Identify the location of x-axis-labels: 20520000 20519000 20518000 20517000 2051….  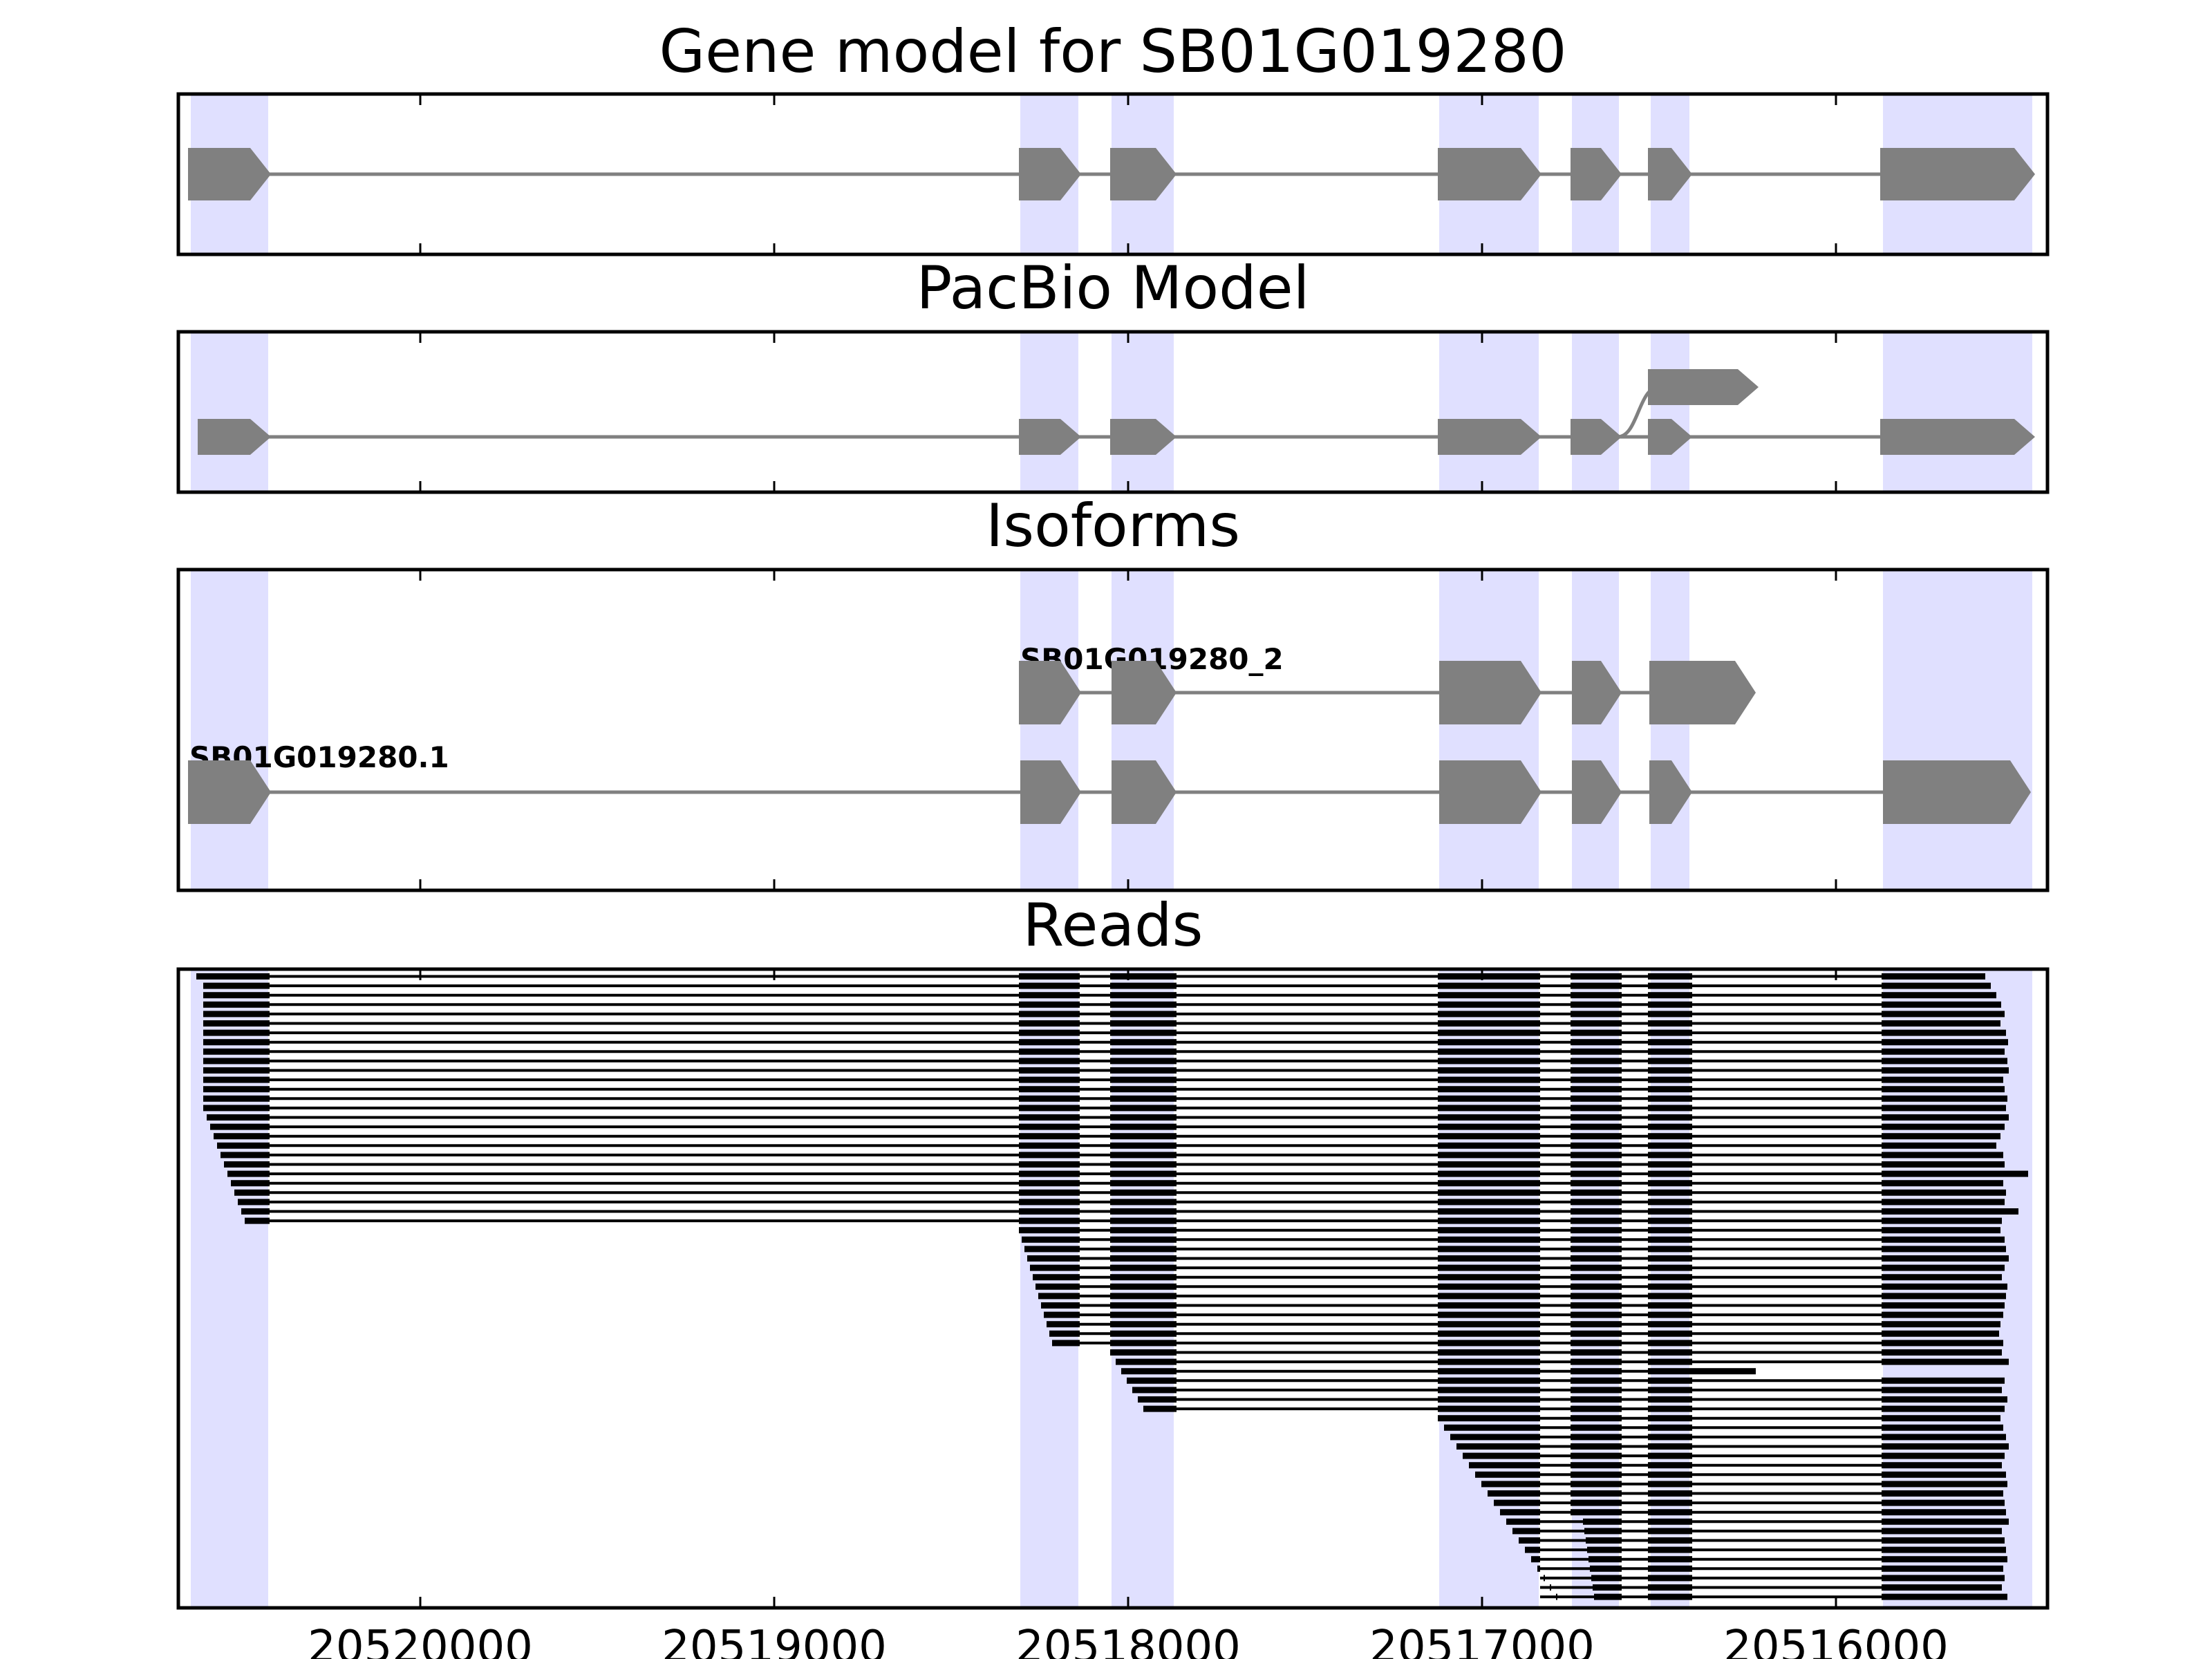
(1128, 1640).